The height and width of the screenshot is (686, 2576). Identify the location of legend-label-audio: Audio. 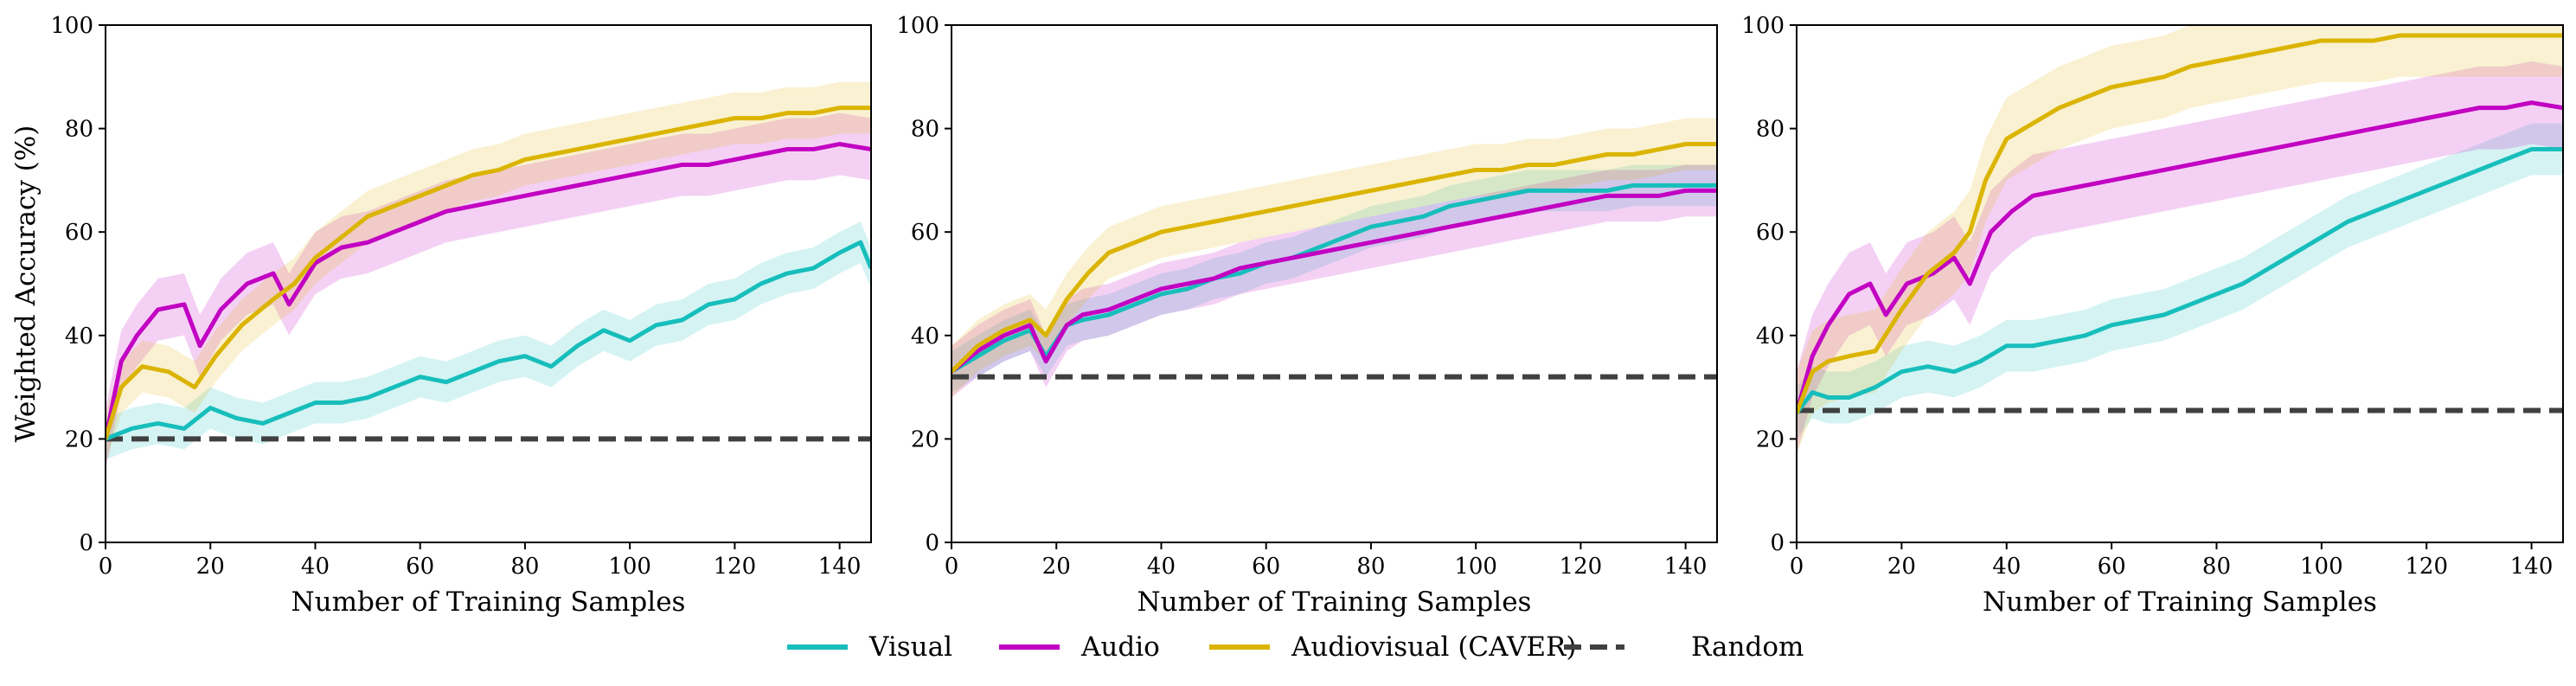
(1120, 647).